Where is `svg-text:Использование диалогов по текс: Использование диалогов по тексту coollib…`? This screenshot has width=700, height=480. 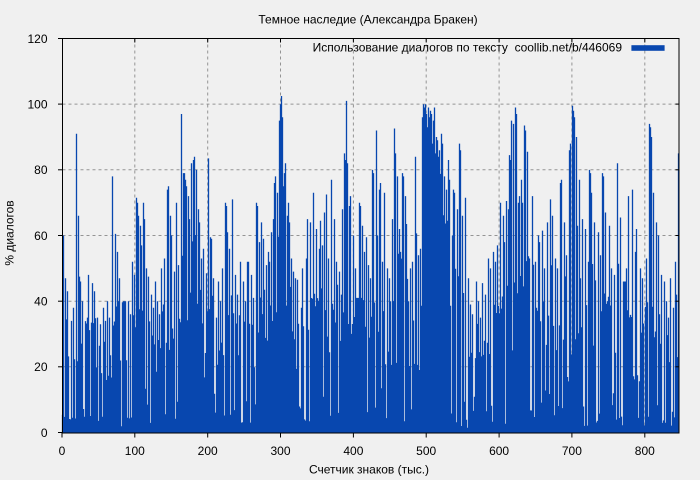
svg-text:Использование диалогов по текс: Использование диалогов по тексту coollib… is located at coordinates (468, 48).